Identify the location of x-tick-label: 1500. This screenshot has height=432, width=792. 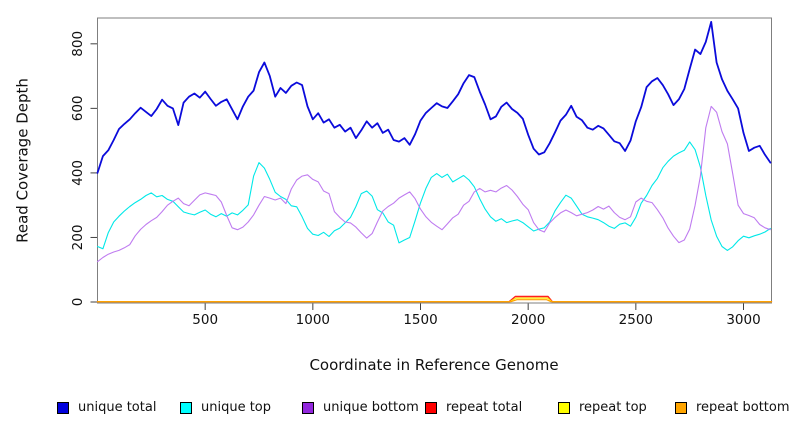
(420, 320).